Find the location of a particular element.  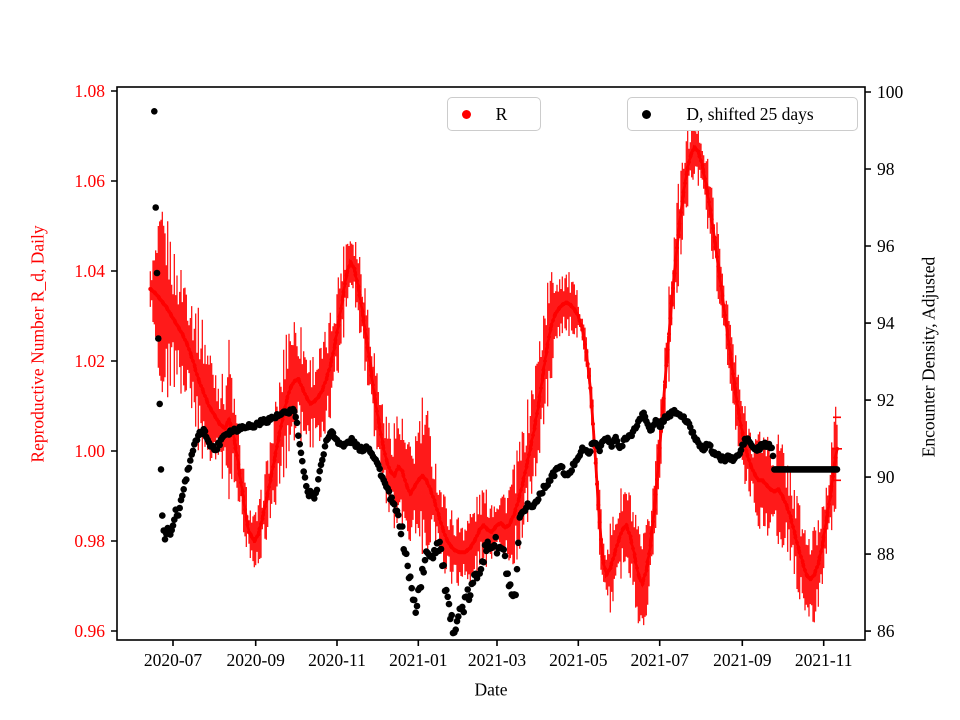

legend-d: D, shifted 25 days is located at coordinates (742, 114).